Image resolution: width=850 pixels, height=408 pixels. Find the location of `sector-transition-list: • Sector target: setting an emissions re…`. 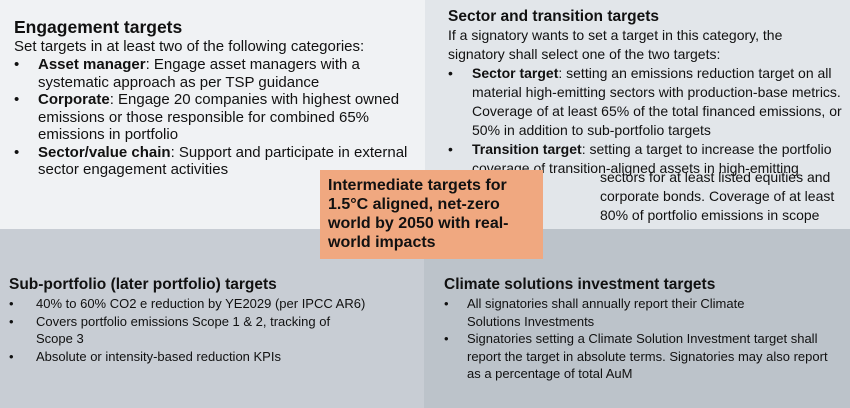

sector-transition-list: • Sector target: setting an emissions re… is located at coordinates (648, 121).